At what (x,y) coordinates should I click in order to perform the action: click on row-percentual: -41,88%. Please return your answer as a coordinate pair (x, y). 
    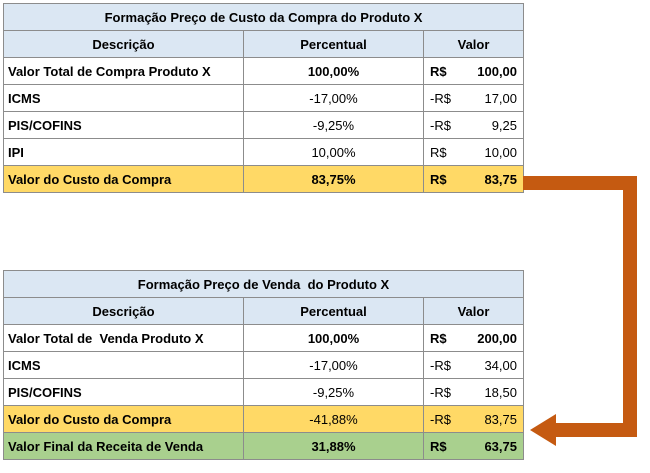
    Looking at the image, I should click on (333, 419).